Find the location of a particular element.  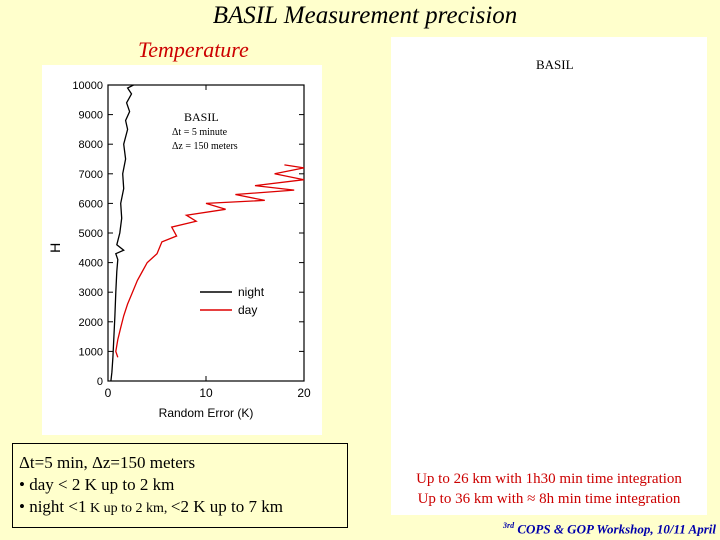

note-line-3: • night <1 K up to 2 km, <2 K up to 7 km is located at coordinates (183, 508).